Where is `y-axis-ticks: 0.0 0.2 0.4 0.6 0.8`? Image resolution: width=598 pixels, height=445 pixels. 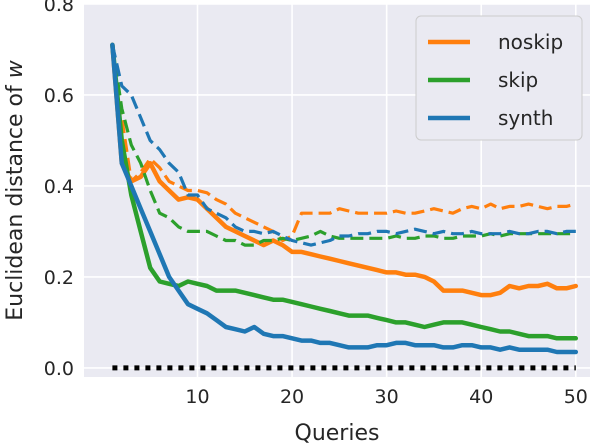 y-axis-ticks: 0.0 0.2 0.4 0.6 0.8 is located at coordinates (59, 190).